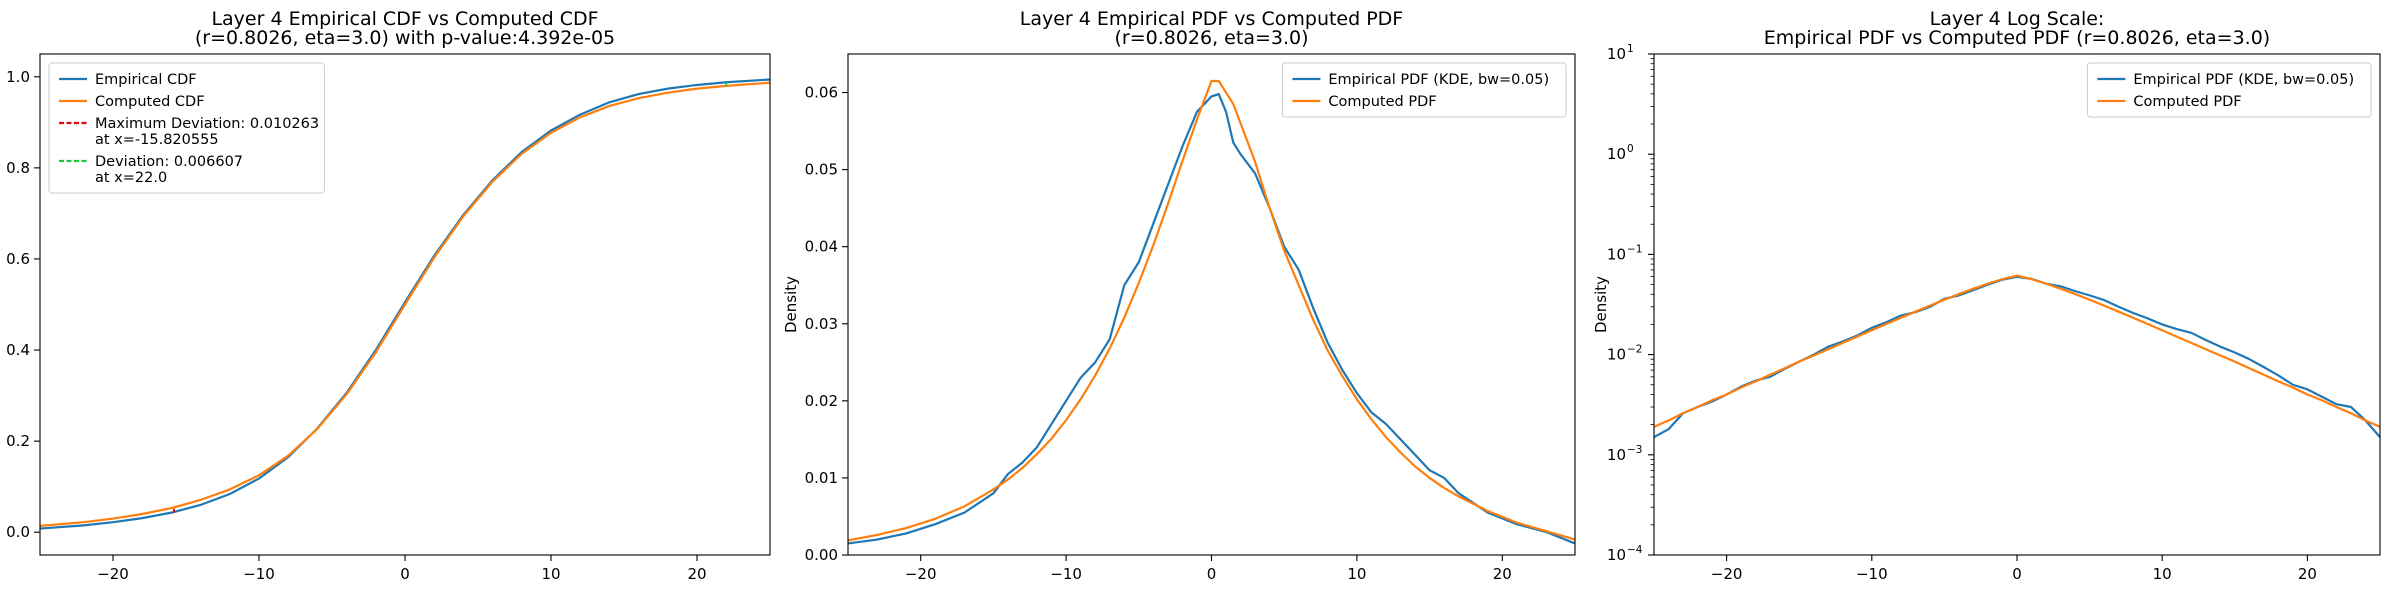 This screenshot has width=2390, height=590. I want to click on y-tick-label: 0.00, so click(821, 555).